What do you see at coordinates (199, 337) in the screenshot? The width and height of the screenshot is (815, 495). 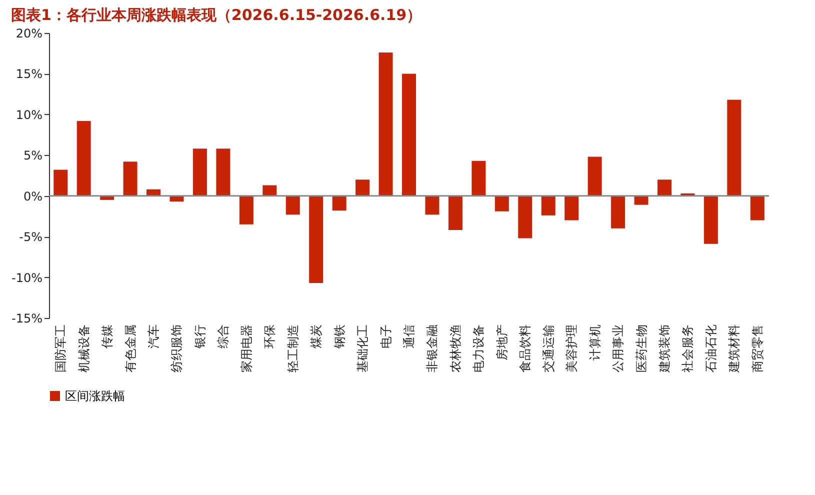 I see `x-tick-label: 银行` at bounding box center [199, 337].